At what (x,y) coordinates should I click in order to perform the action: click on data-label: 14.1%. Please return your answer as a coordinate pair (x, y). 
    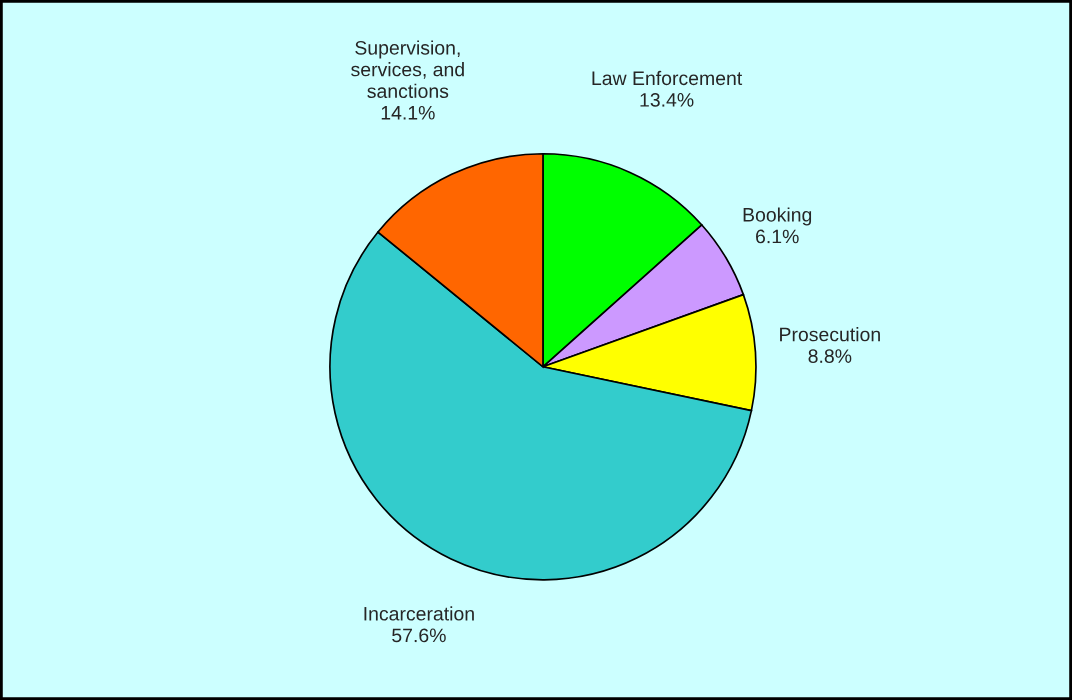
    Looking at the image, I should click on (408, 112).